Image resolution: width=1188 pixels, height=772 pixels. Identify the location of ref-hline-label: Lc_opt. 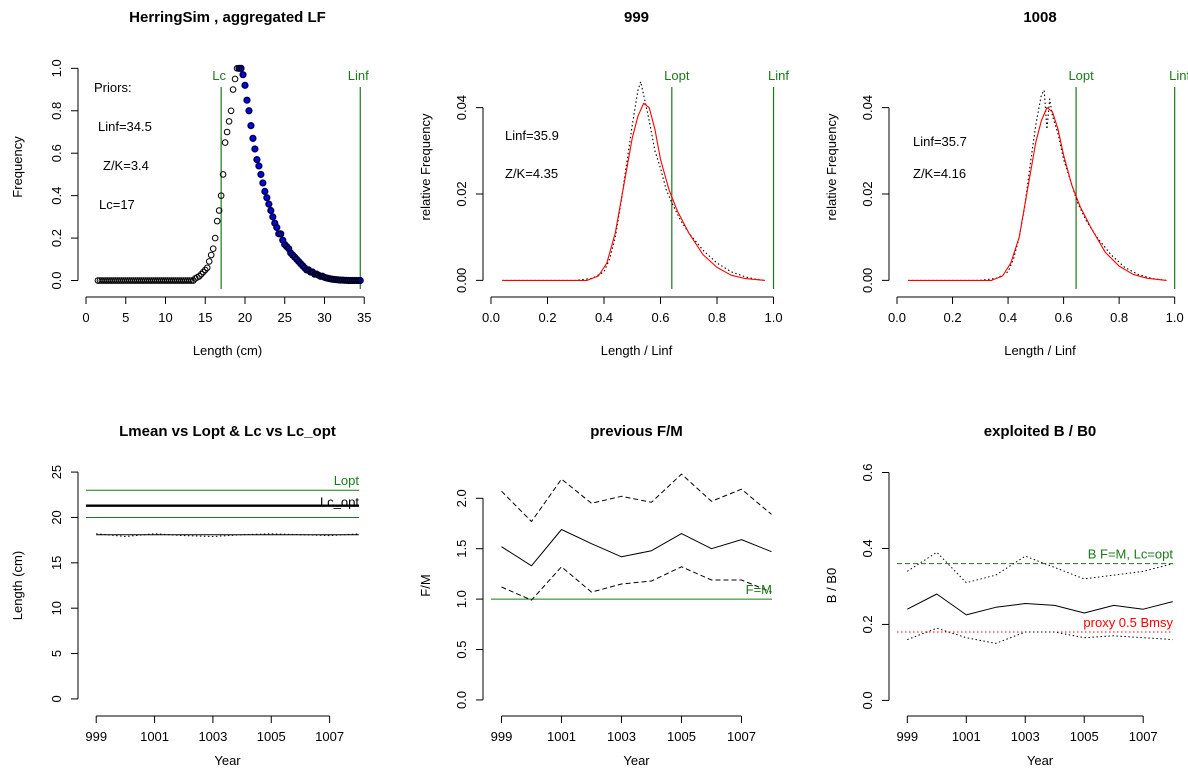
(339, 502).